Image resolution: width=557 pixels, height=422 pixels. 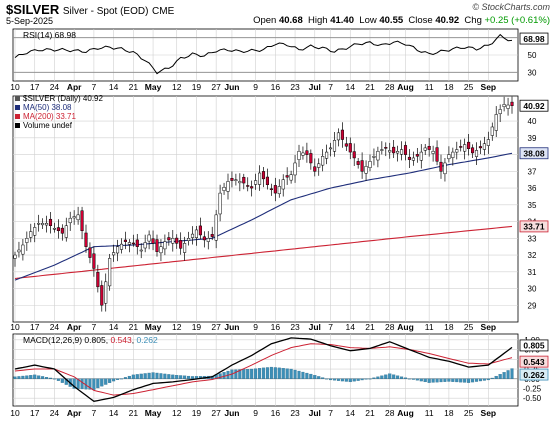 What do you see at coordinates (534, 374) in the screenshot?
I see `macd-last-hist-box` at bounding box center [534, 374].